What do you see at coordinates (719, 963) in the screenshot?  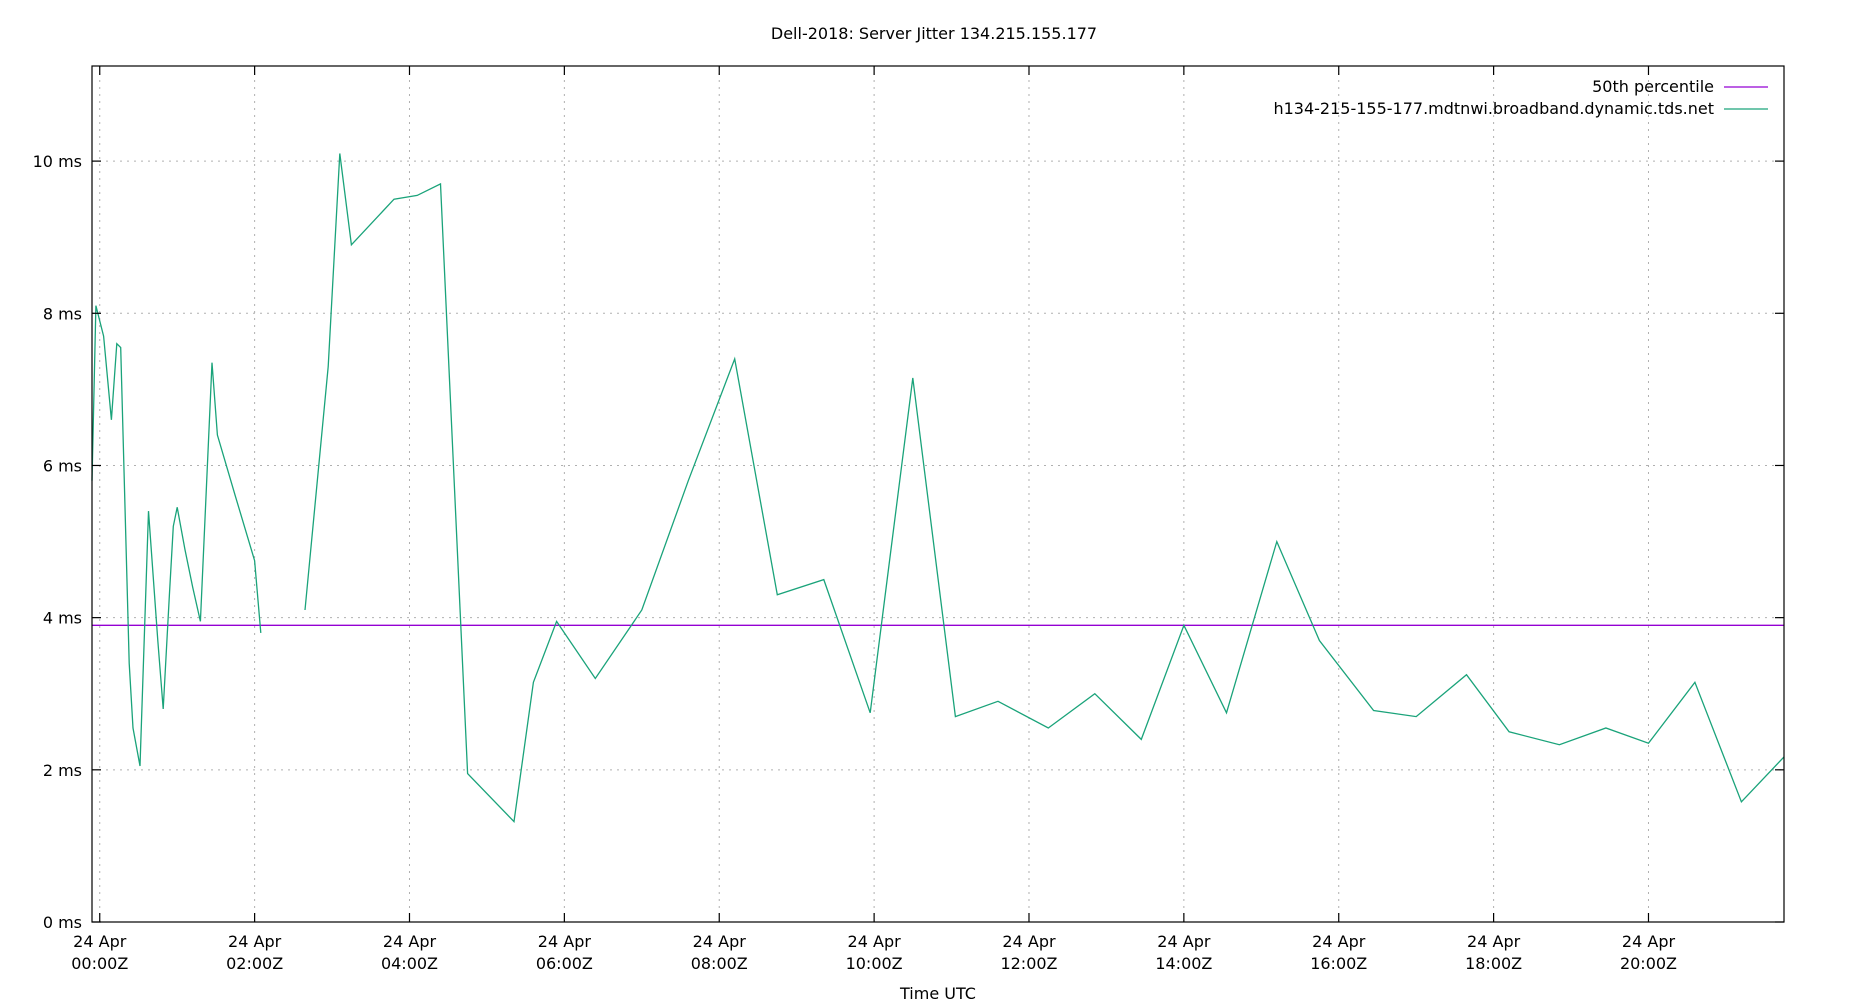 I see `x-tick-label-time: 08:00Z` at bounding box center [719, 963].